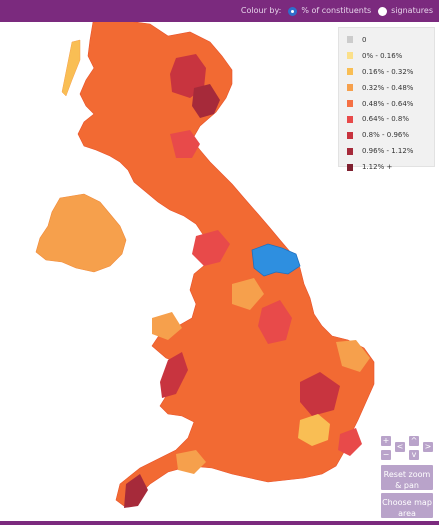 The height and width of the screenshot is (525, 439). I want to click on choose-map-area-button: Choose map area, so click(407, 505).